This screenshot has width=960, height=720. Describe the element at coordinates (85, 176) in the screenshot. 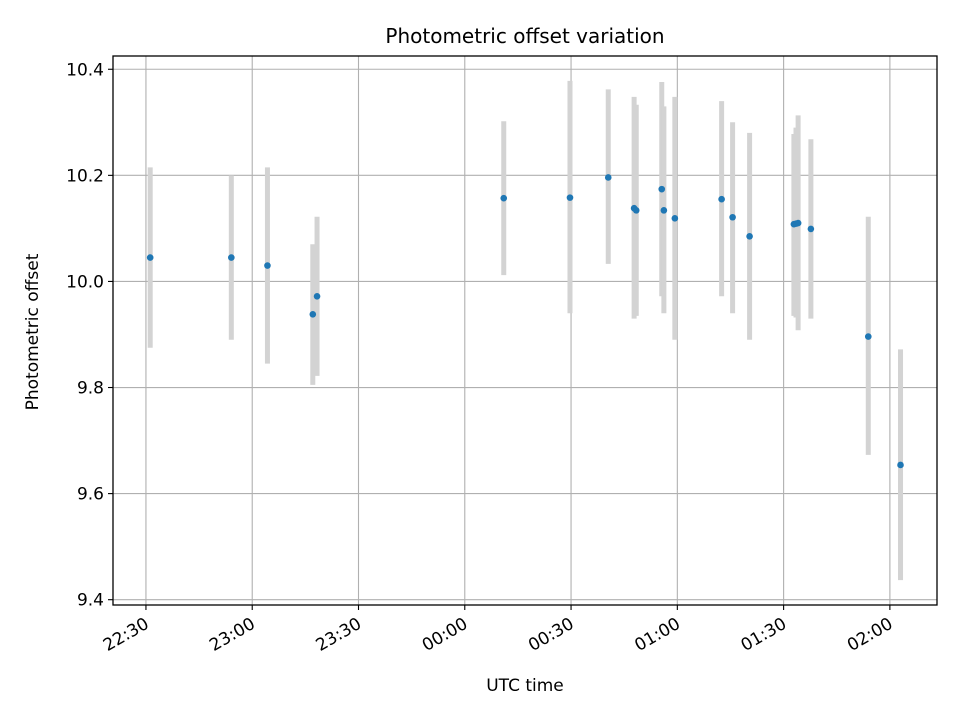

I see `y-tick-label: 10.2` at that location.